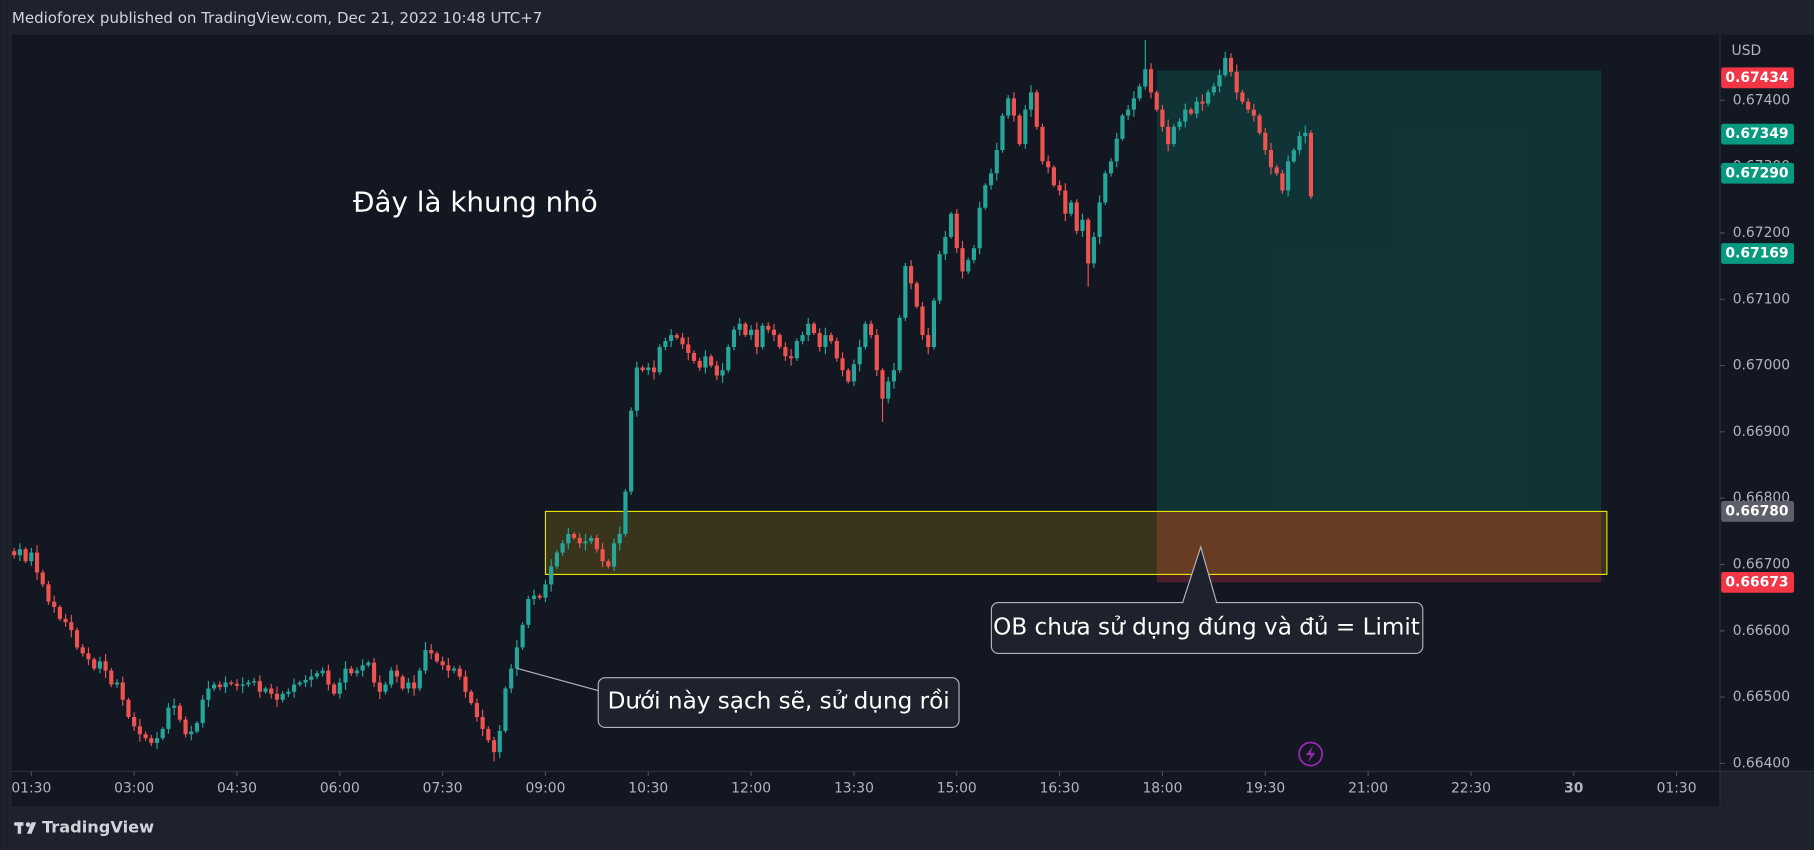 This screenshot has height=850, width=1814. What do you see at coordinates (98, 827) in the screenshot?
I see `brand: TradingView` at bounding box center [98, 827].